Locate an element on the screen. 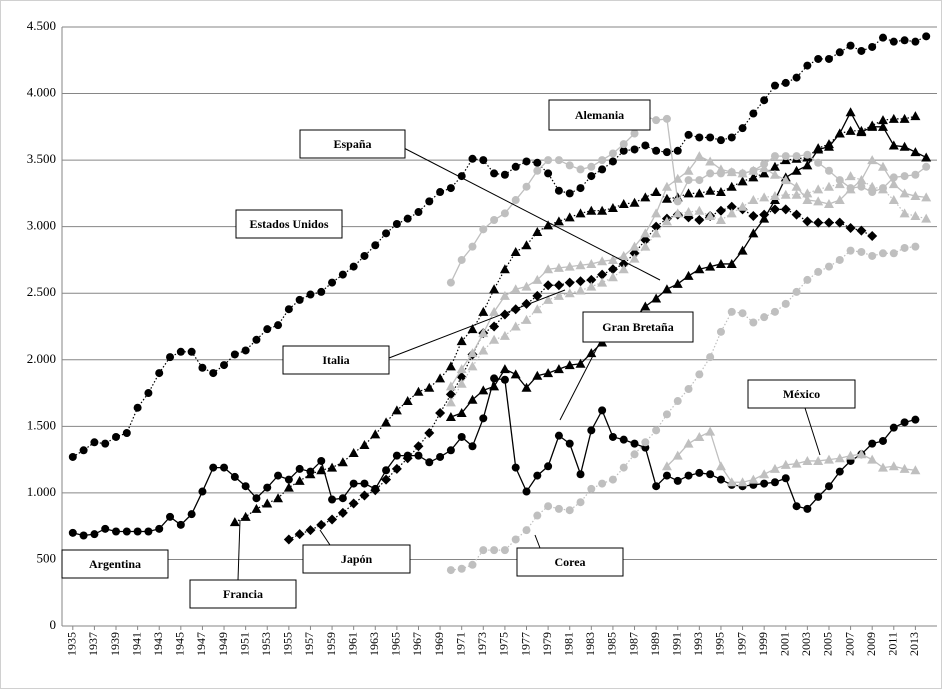  y-tick-label: 1.500 is located at coordinates (41, 424).